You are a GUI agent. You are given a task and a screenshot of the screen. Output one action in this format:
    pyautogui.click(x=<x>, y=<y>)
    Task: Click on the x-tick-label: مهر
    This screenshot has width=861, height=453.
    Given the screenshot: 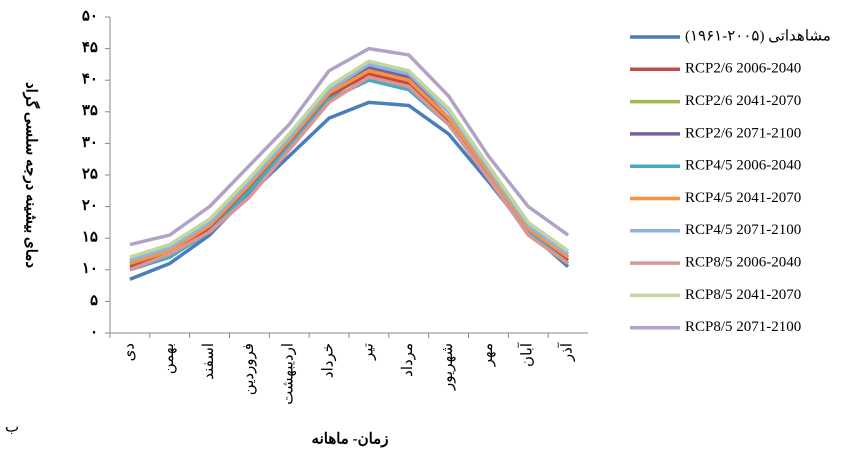 What is the action you would take?
    pyautogui.click(x=488, y=355)
    